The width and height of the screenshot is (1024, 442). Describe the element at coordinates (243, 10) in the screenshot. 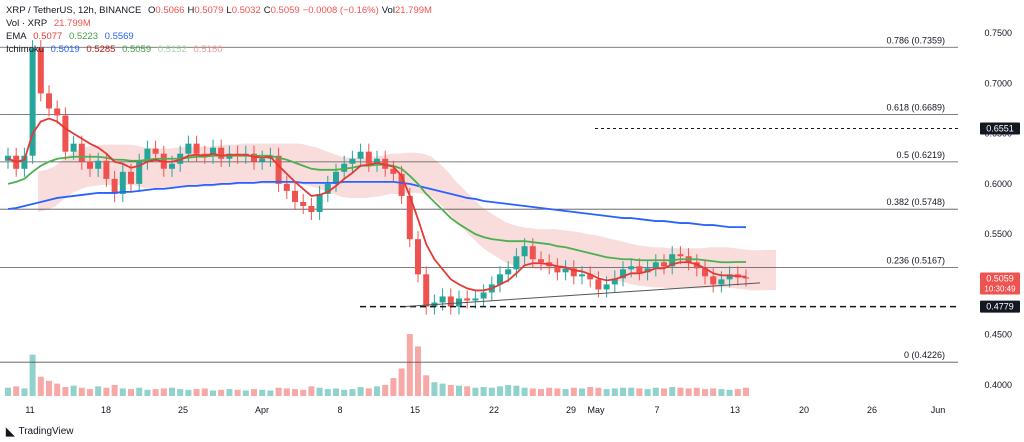

I see `ohlc-l: L0.5032` at that location.